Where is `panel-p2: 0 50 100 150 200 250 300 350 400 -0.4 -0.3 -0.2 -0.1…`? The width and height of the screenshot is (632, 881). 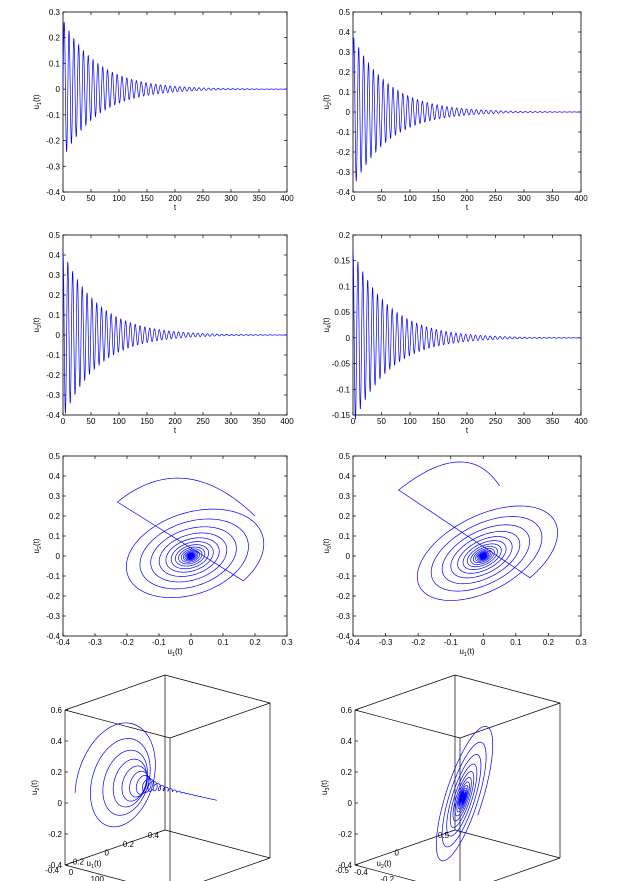 panel-p2: 0 50 100 150 200 250 300 350 400 -0.4 -0.3 -0.2 -0.1… is located at coordinates (455, 110).